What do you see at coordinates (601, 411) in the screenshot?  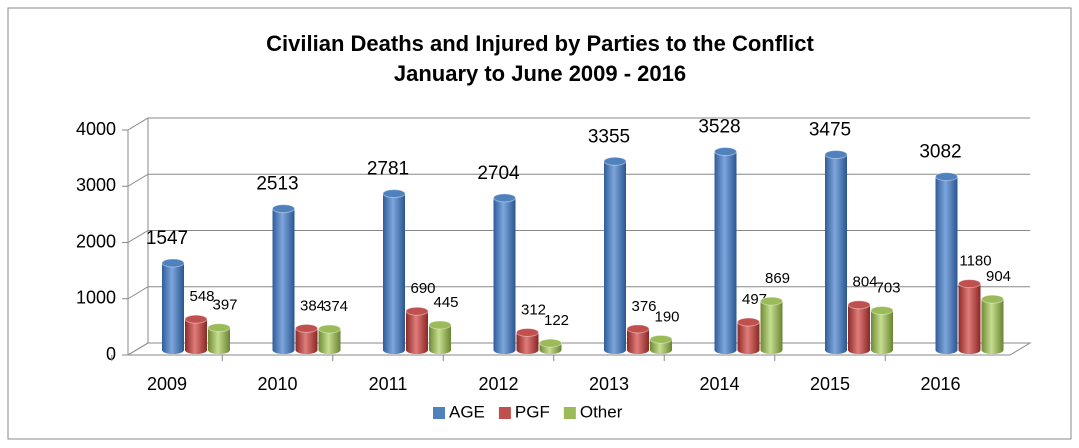 I see `legend-label: Other` at bounding box center [601, 411].